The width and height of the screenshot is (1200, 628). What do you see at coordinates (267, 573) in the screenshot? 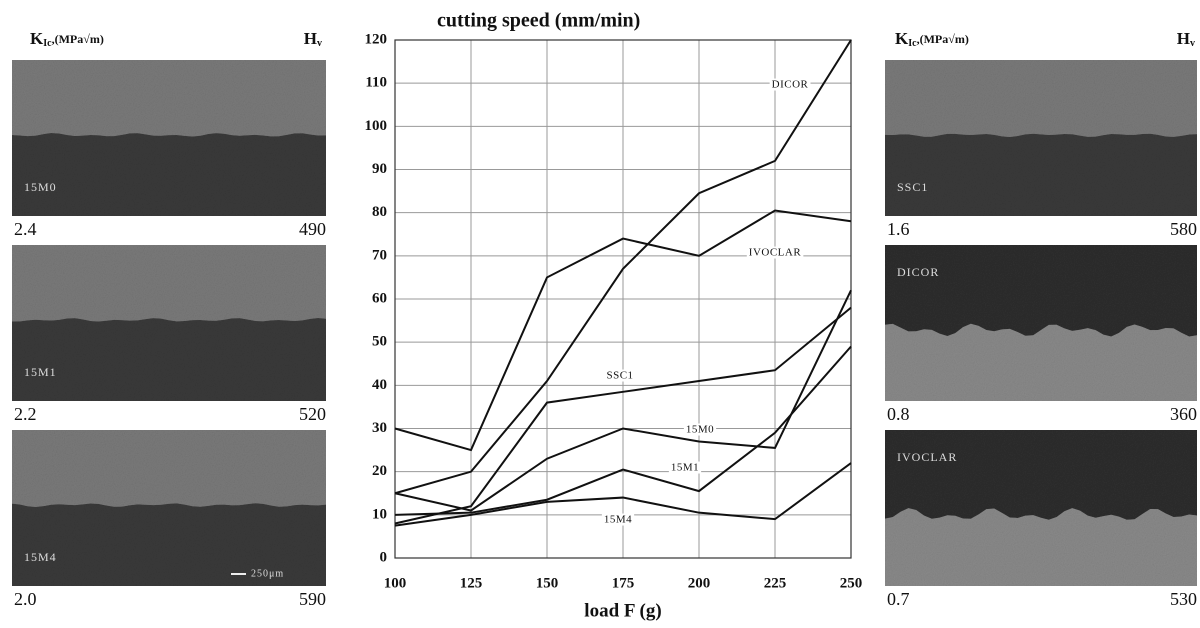
I see `scale-label: 250μm` at bounding box center [267, 573].